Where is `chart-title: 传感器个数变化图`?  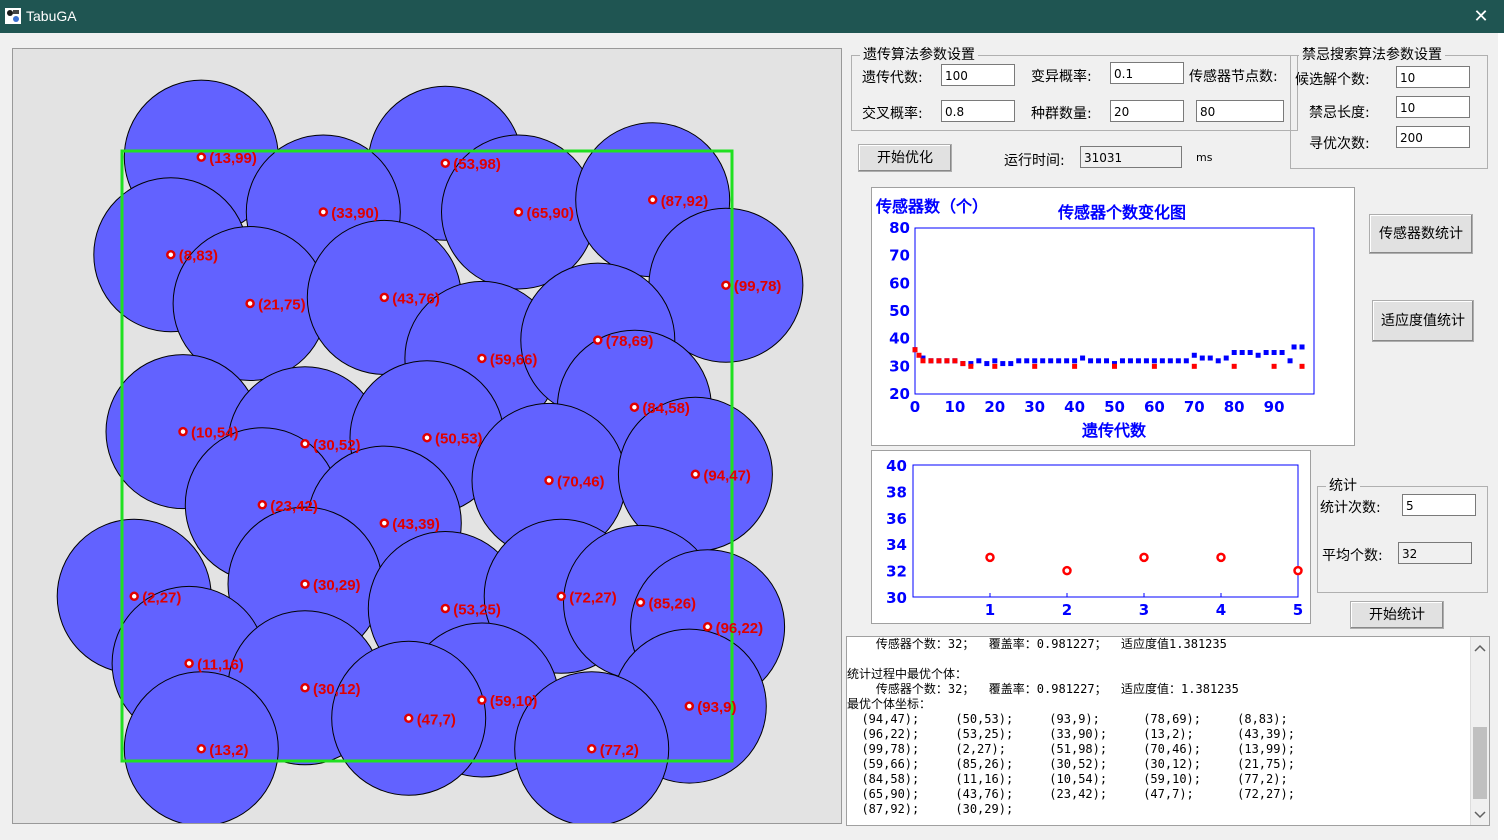
chart-title: 传感器个数变化图 is located at coordinates (1121, 212).